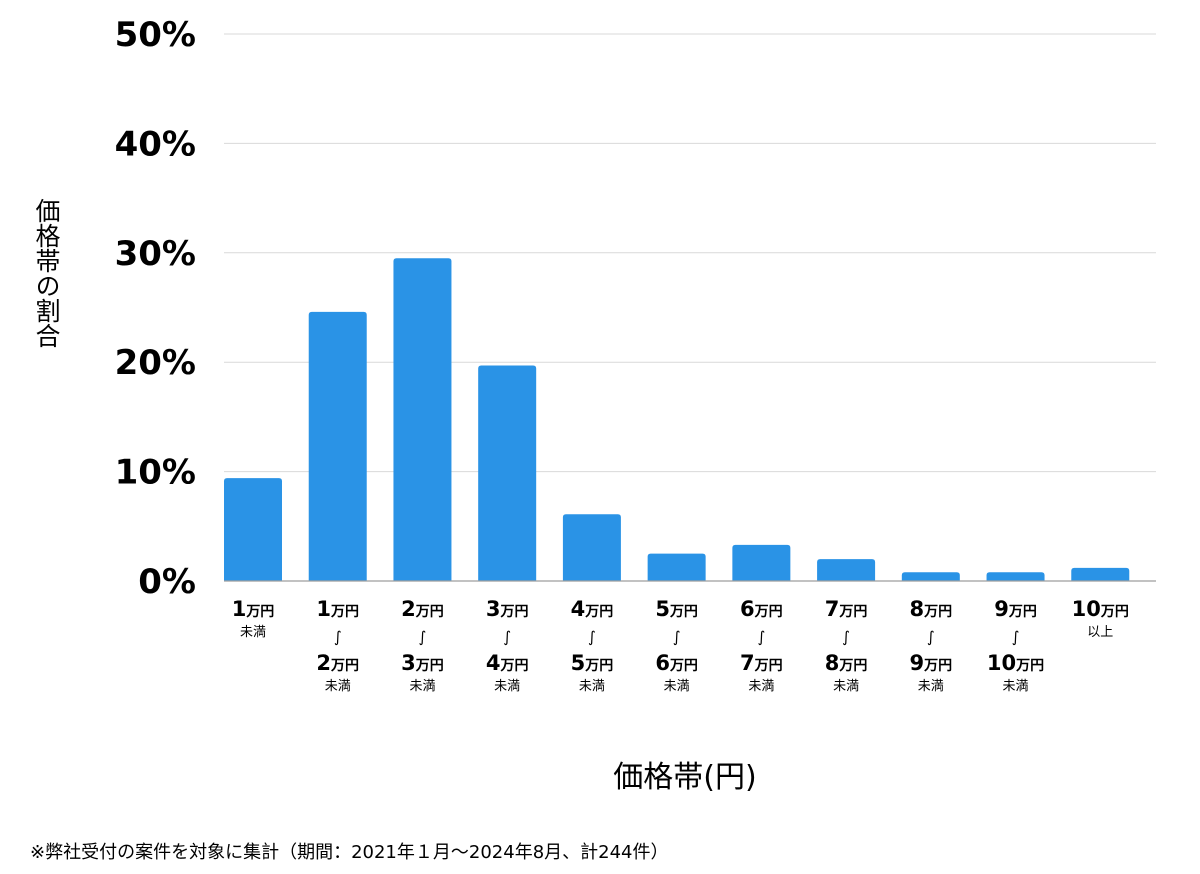  What do you see at coordinates (422, 663) in the screenshot?
I see `x-tick-to: 3万円` at bounding box center [422, 663].